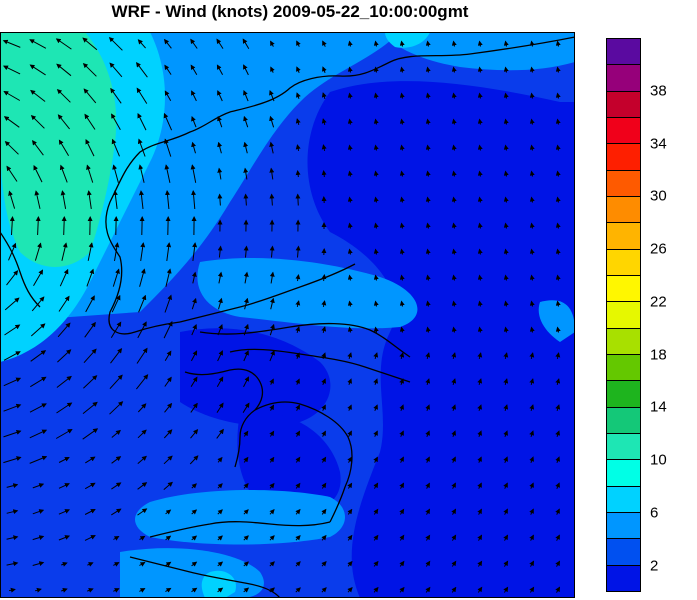  Describe the element at coordinates (658, 91) in the screenshot. I see `colorbar-tick-label: 38` at that location.